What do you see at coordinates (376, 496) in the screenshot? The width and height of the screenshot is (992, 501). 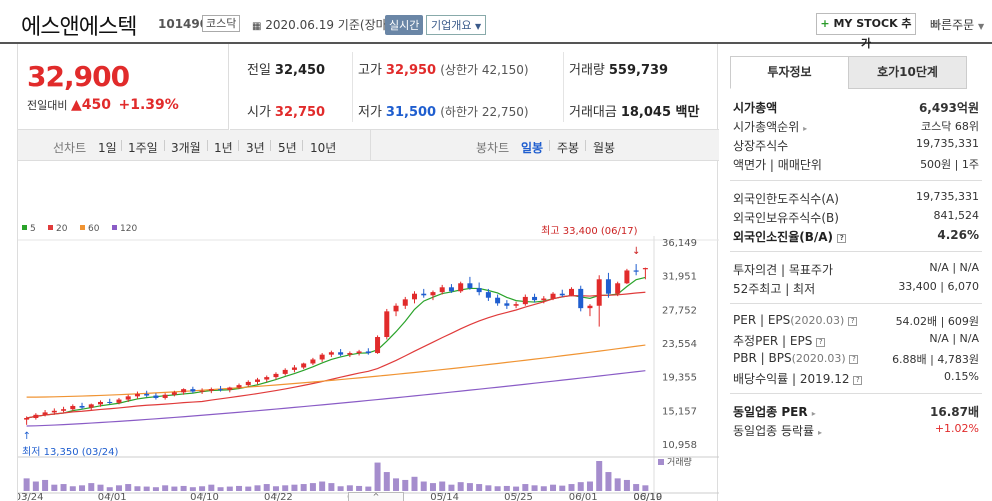 I see `collapse-toggle-button: ^` at bounding box center [376, 496].